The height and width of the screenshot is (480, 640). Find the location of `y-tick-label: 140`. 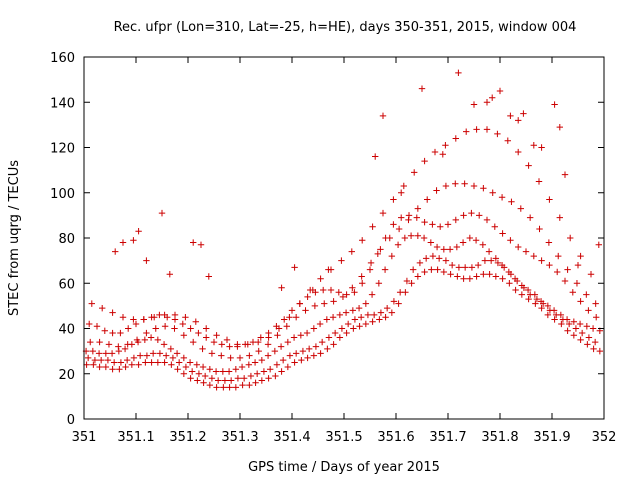

y-tick-label: 140 is located at coordinates (62, 103).